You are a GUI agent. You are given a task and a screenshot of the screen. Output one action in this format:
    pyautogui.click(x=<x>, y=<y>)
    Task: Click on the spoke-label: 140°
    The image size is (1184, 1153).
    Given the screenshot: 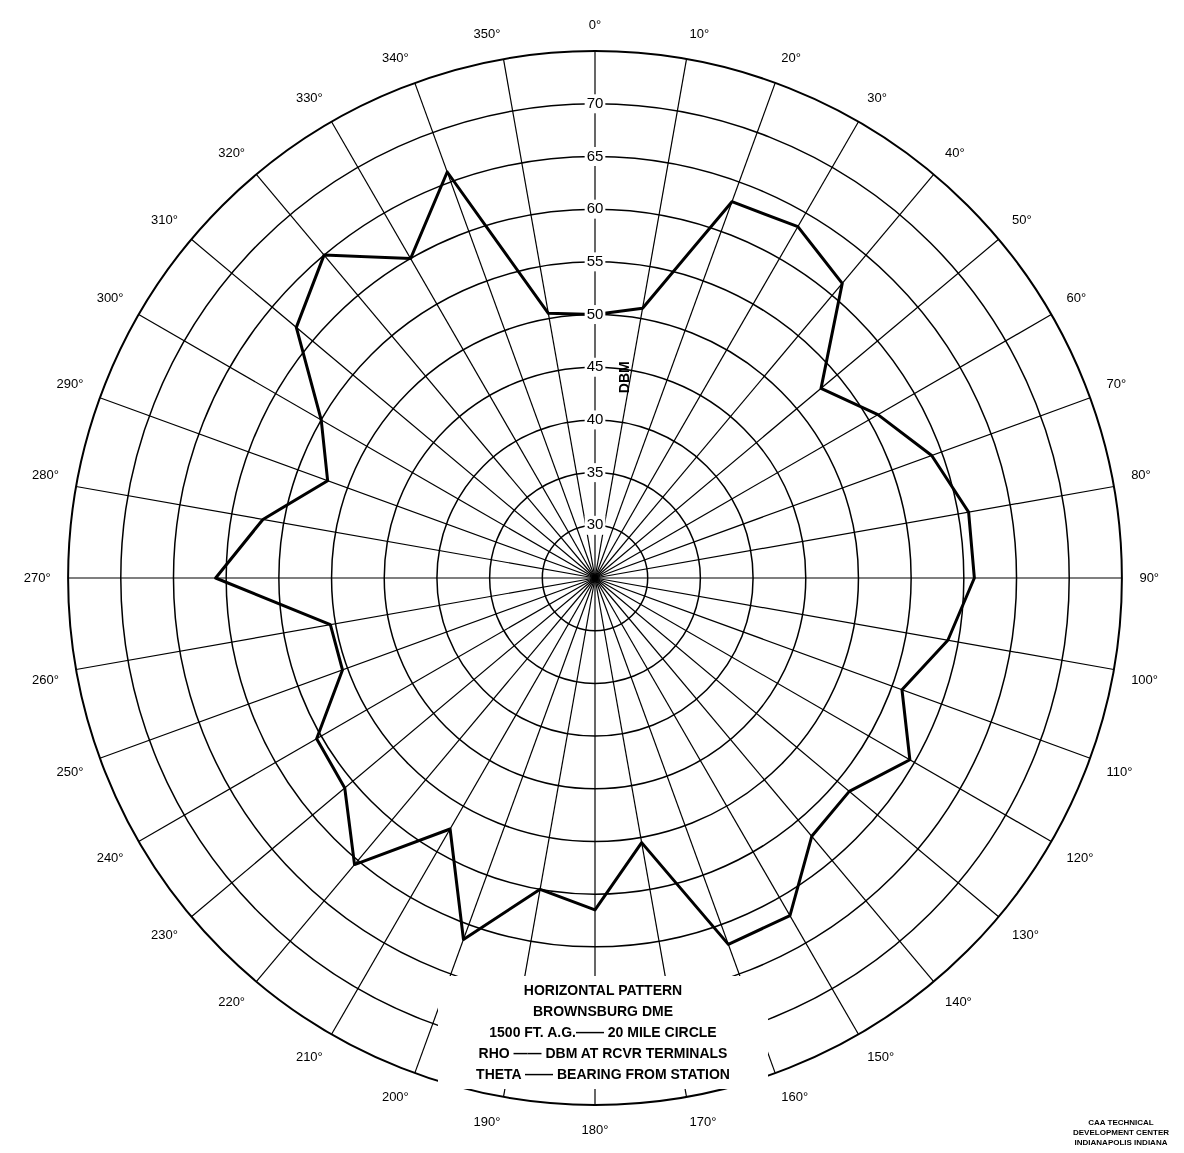 What is the action you would take?
    pyautogui.click(x=958, y=1002)
    